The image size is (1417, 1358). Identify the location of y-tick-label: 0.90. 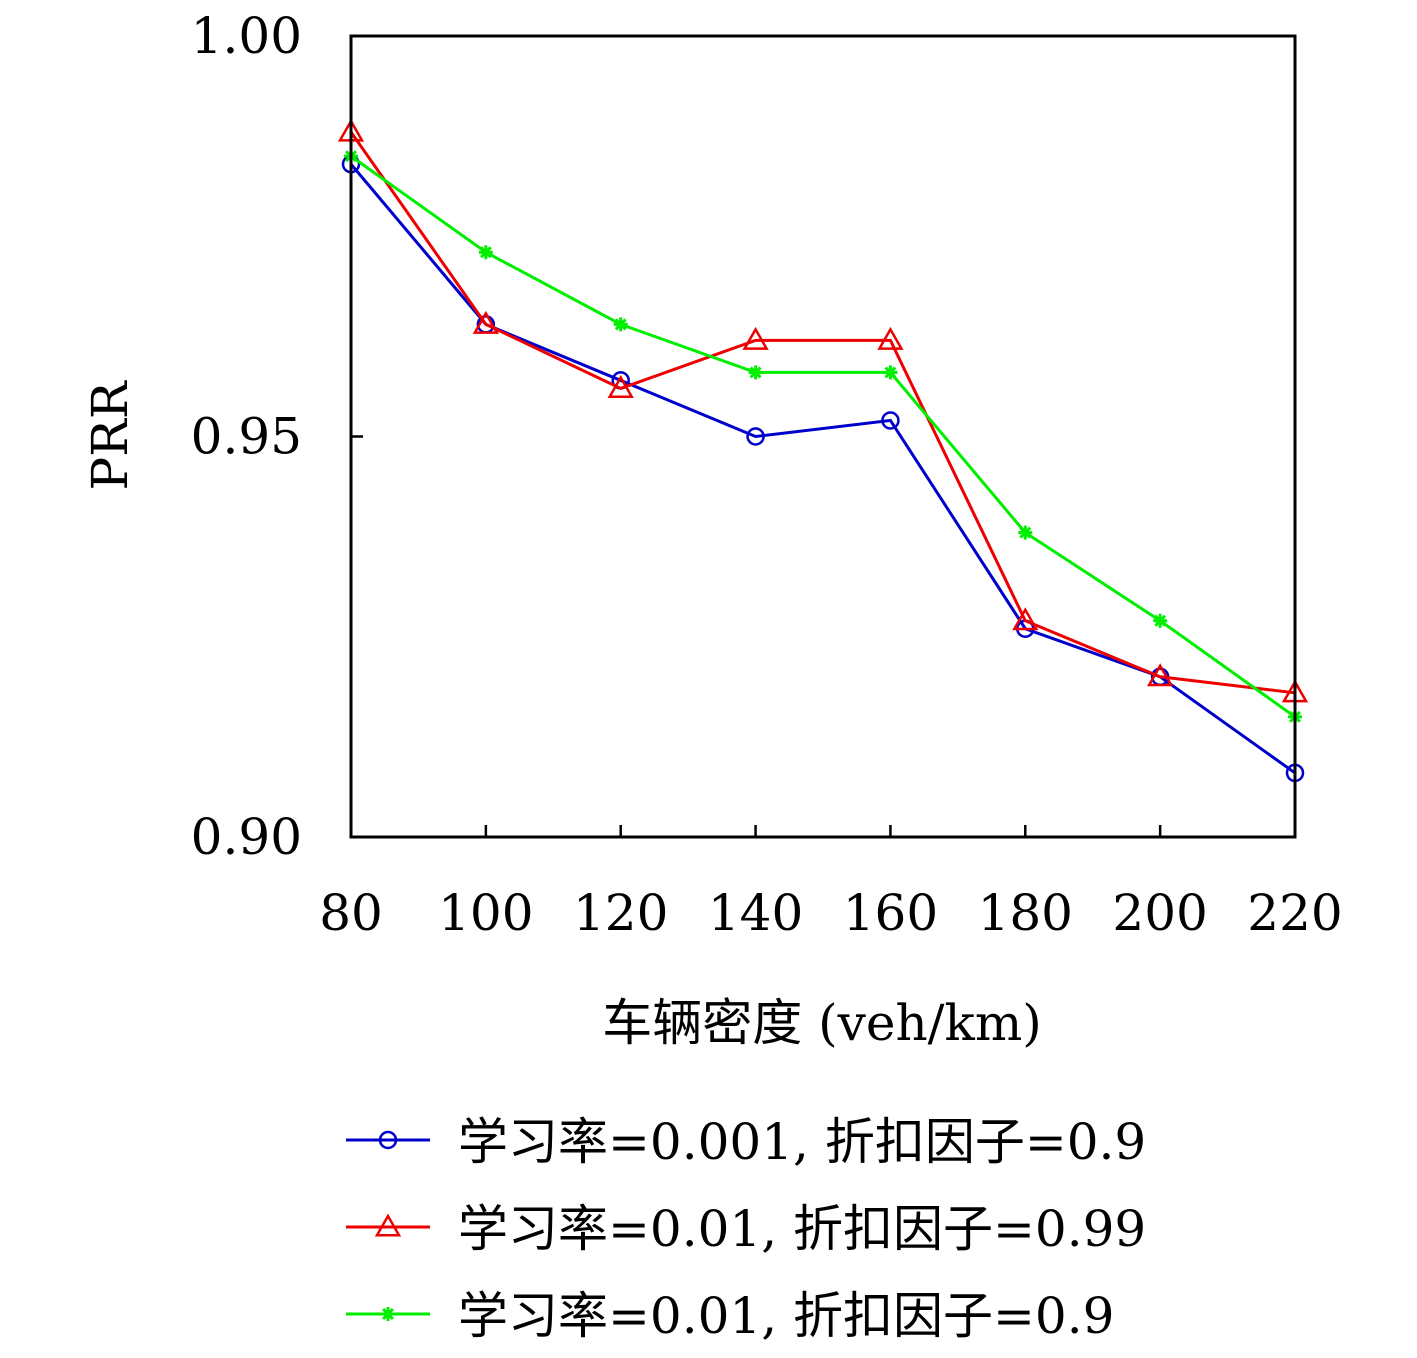
(246, 837).